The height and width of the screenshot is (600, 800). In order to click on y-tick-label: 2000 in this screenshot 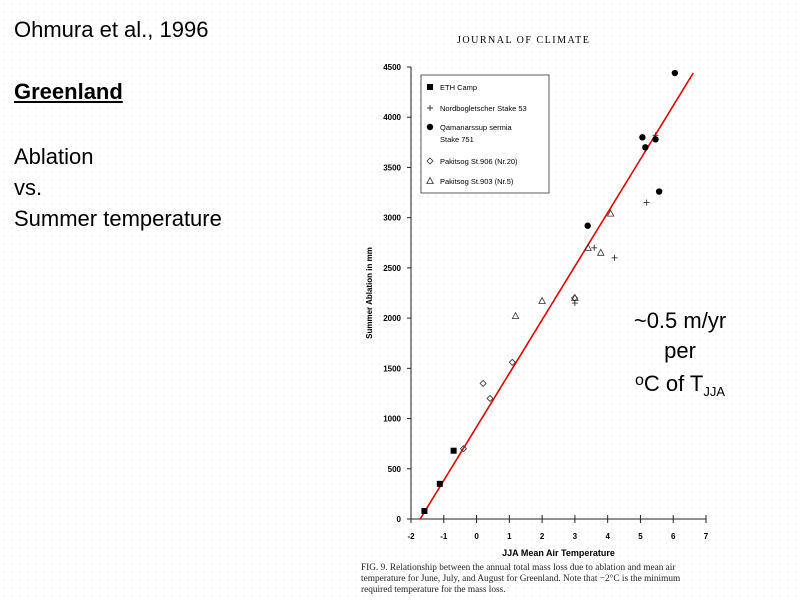, I will do `click(392, 318)`.